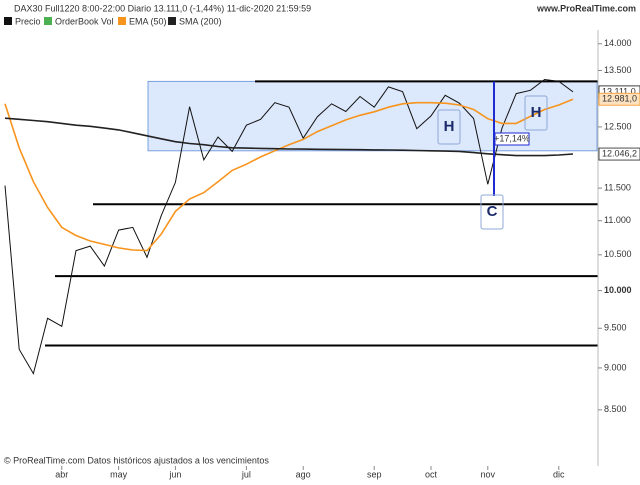 Image resolution: width=640 pixels, height=485 pixels. Describe the element at coordinates (615, 409) in the screenshot. I see `y-tick-label: 8.500` at that location.